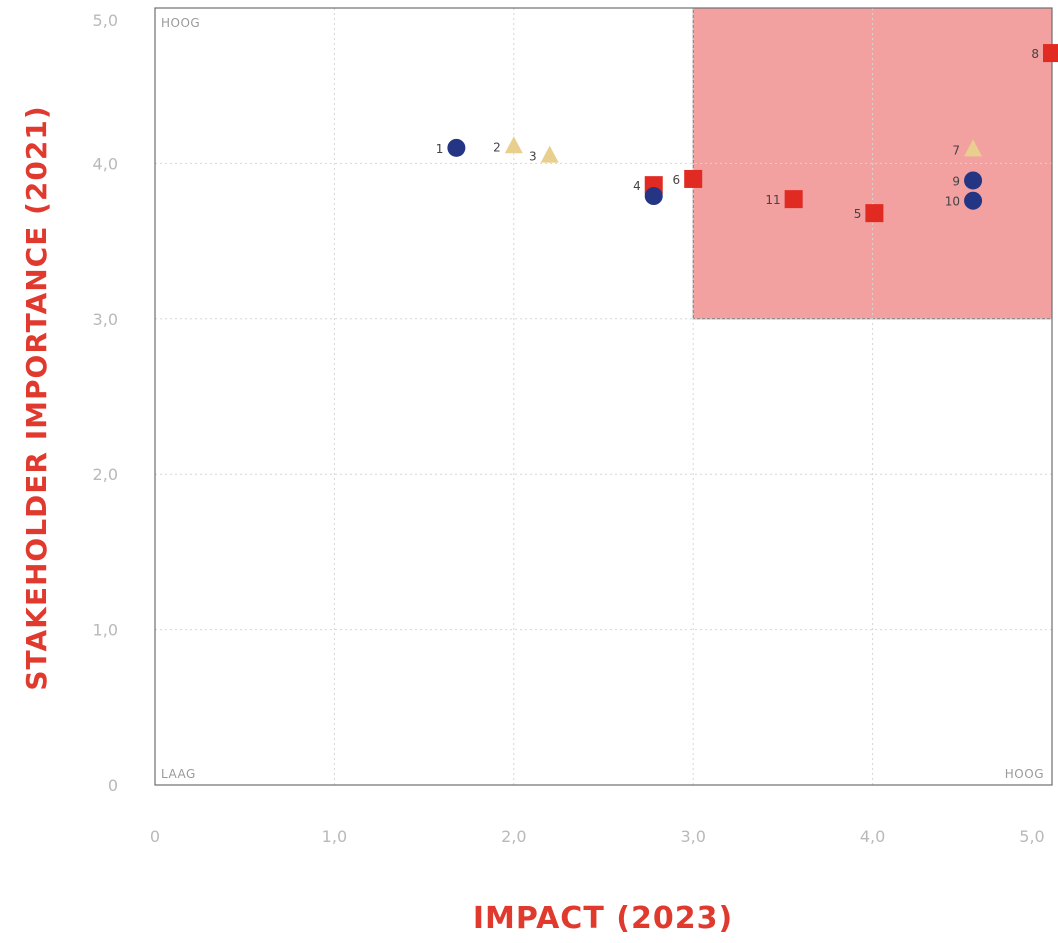  Describe the element at coordinates (956, 181) in the screenshot. I see `point-label: 9` at that location.